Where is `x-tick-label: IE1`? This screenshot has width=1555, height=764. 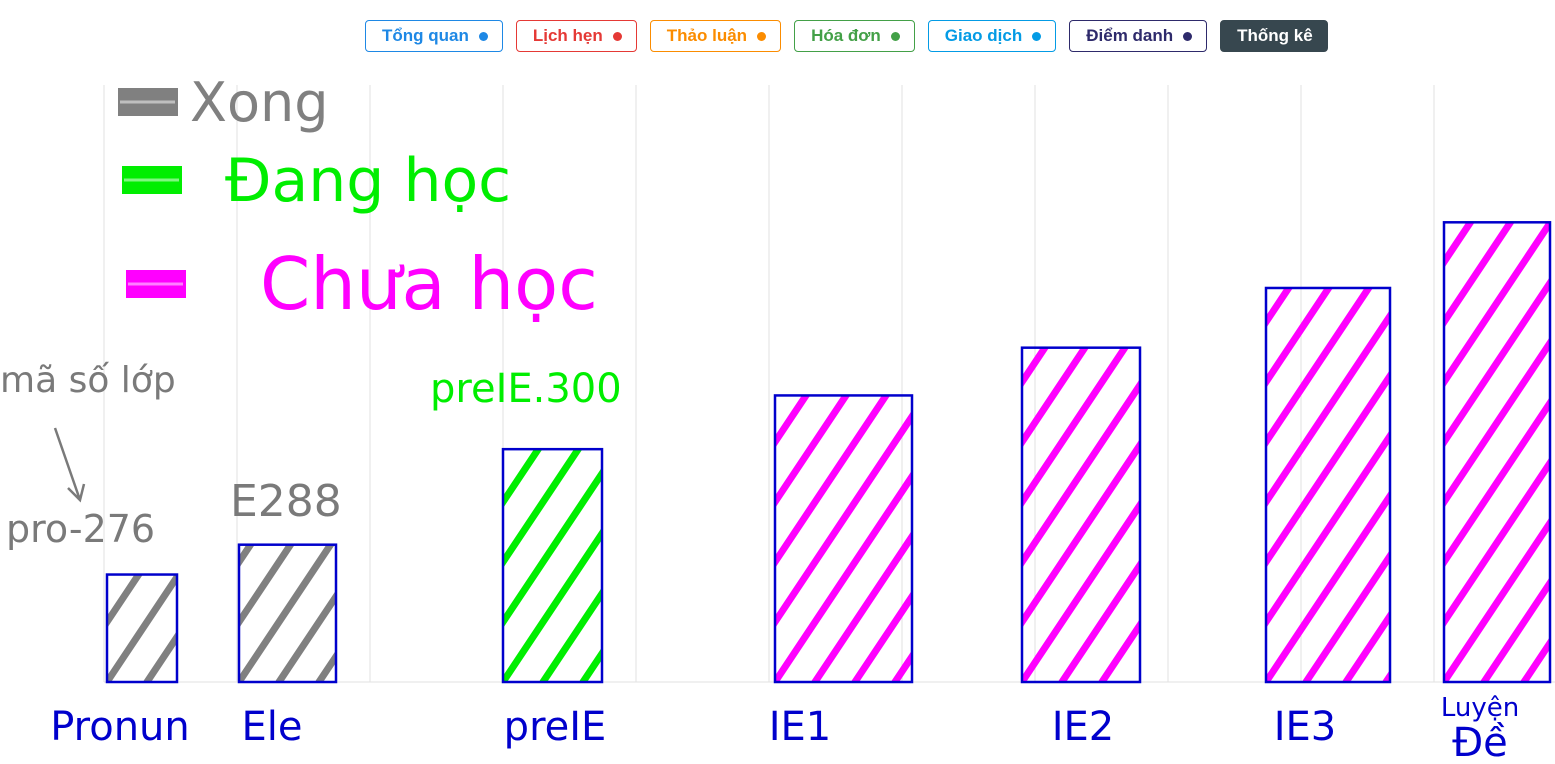 x-tick-label: IE1 is located at coordinates (800, 727).